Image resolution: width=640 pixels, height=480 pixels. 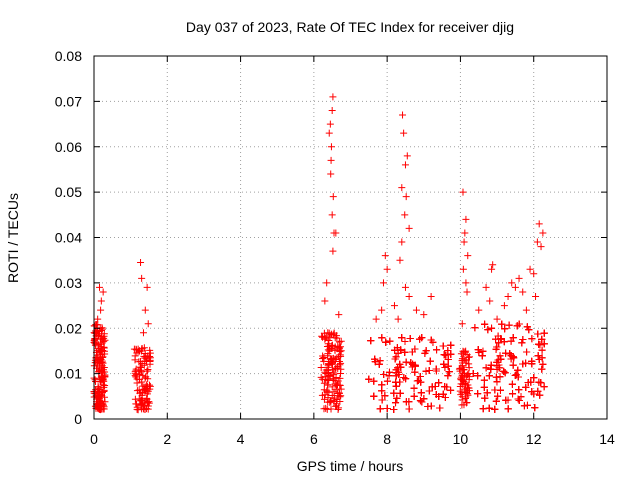 What do you see at coordinates (68, 238) in the screenshot?
I see `y-tick-label: 0.04` at bounding box center [68, 238].